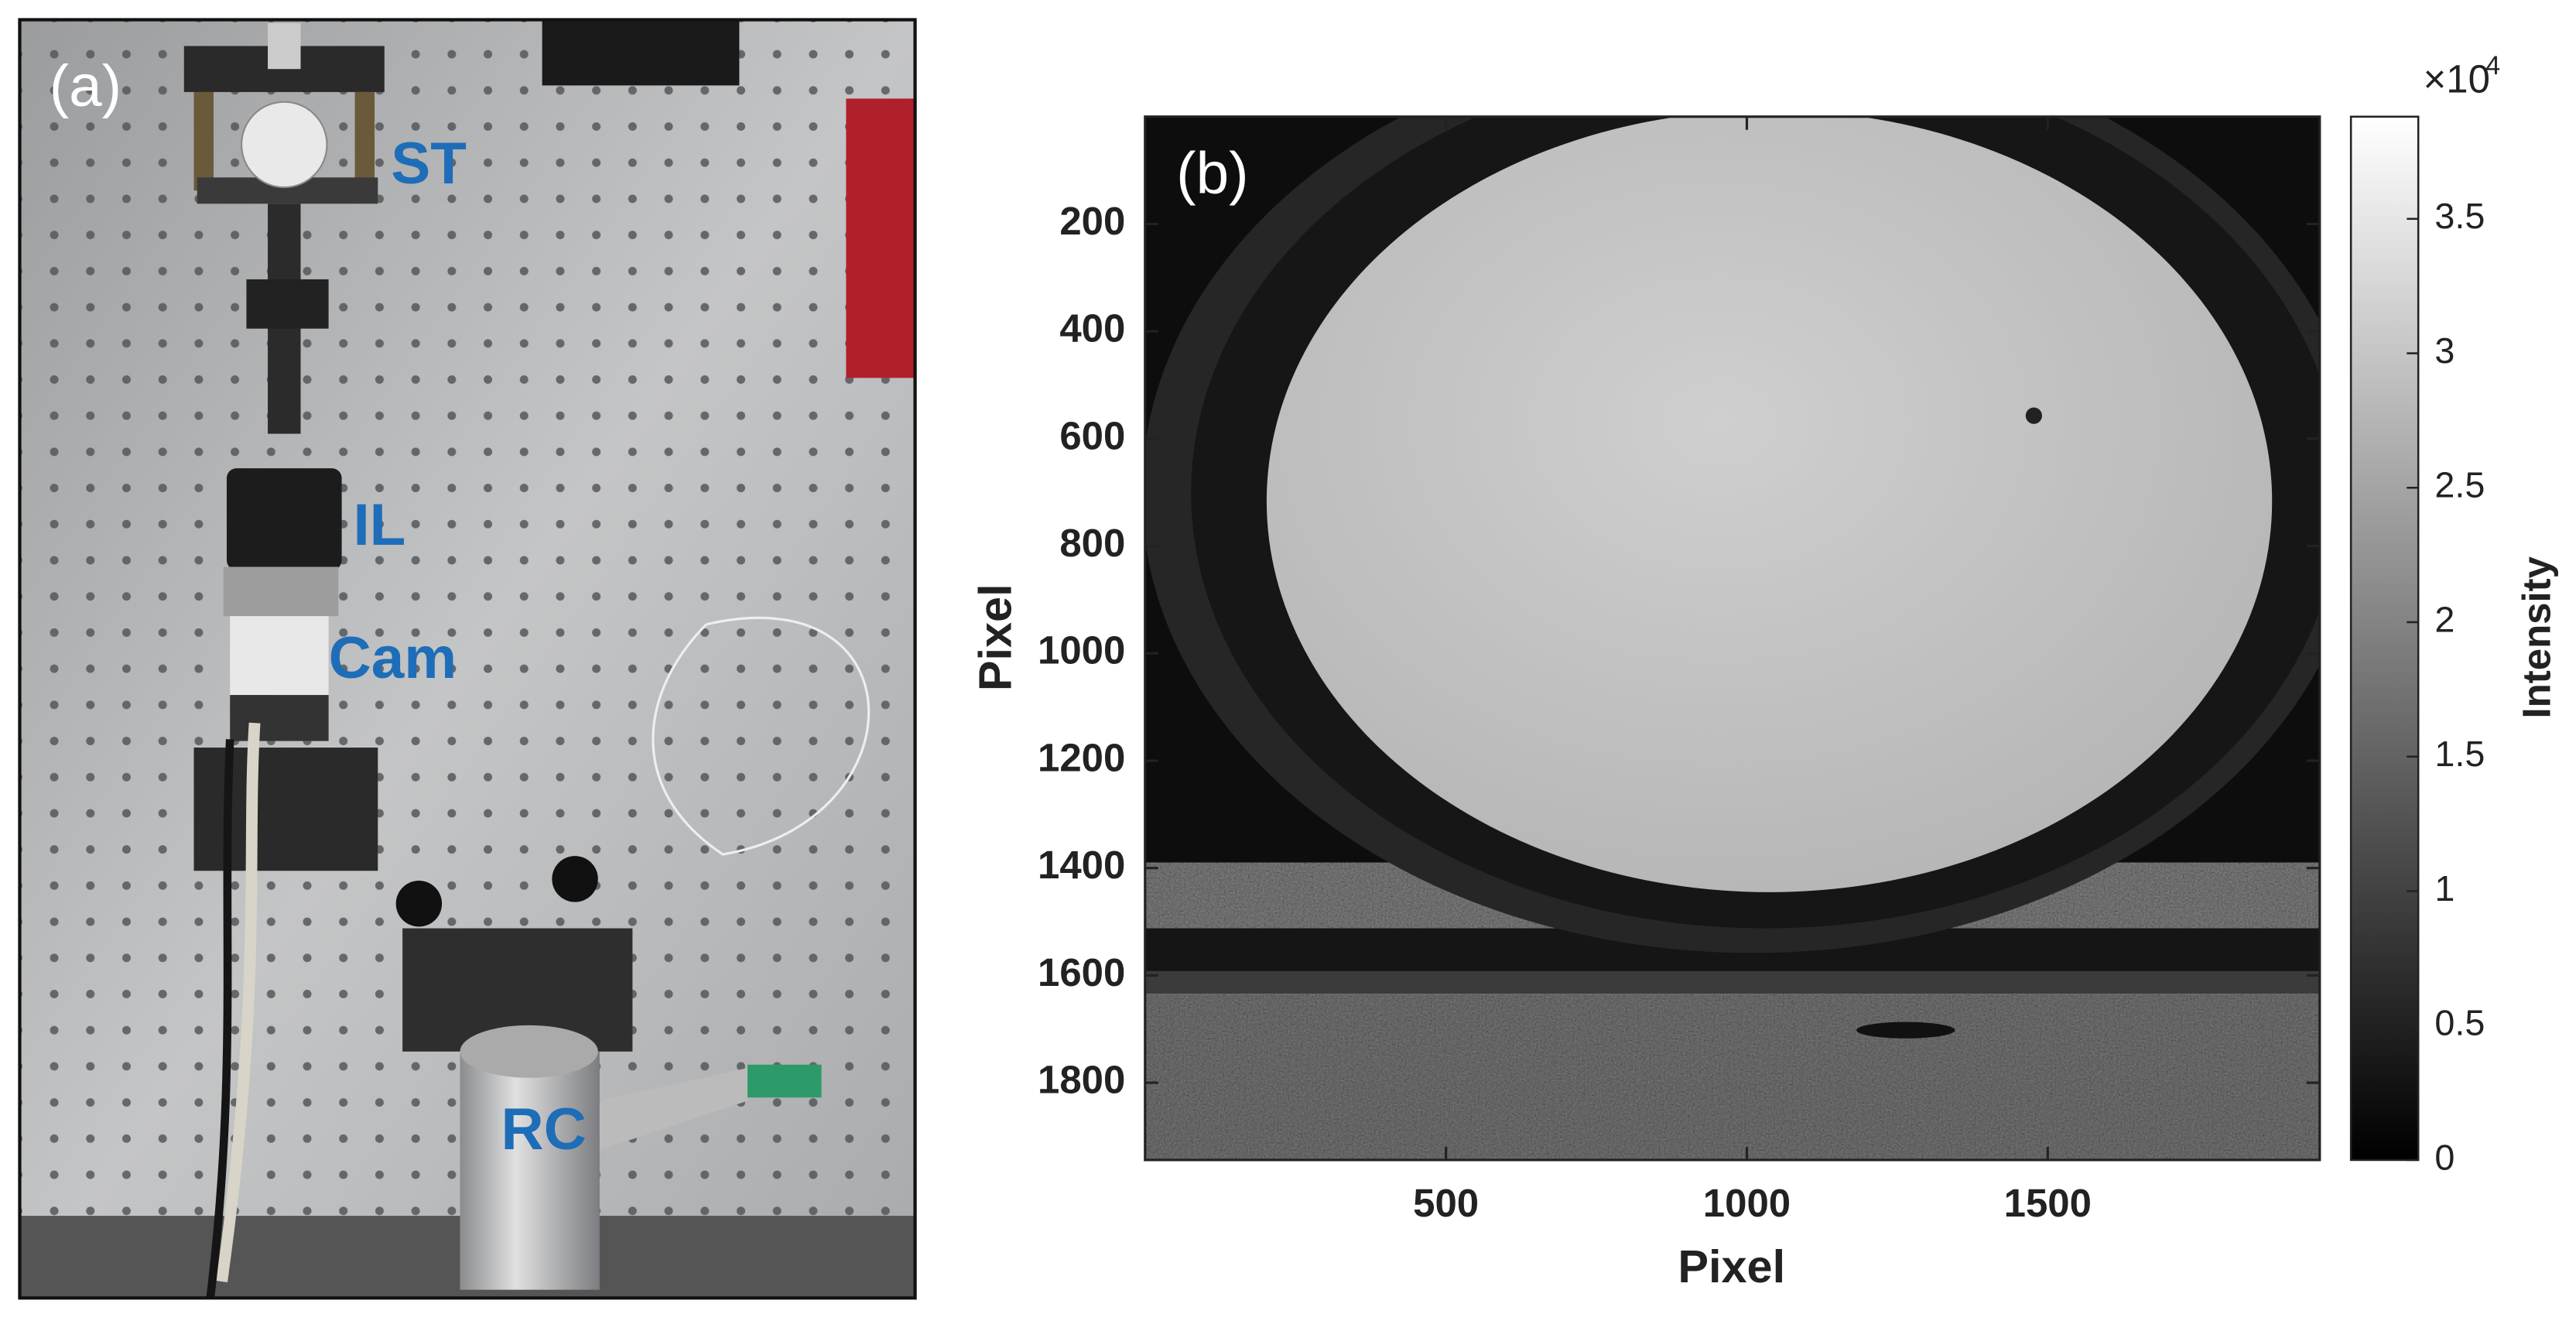  Describe the element at coordinates (1092, 543) in the screenshot. I see `y-tick-label: 800` at that location.